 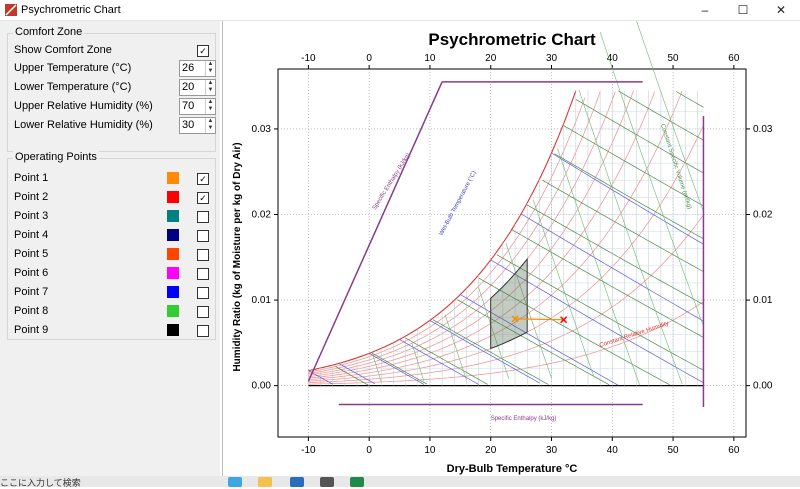 I want to click on x-tick-label: -10, so click(x=308, y=450).